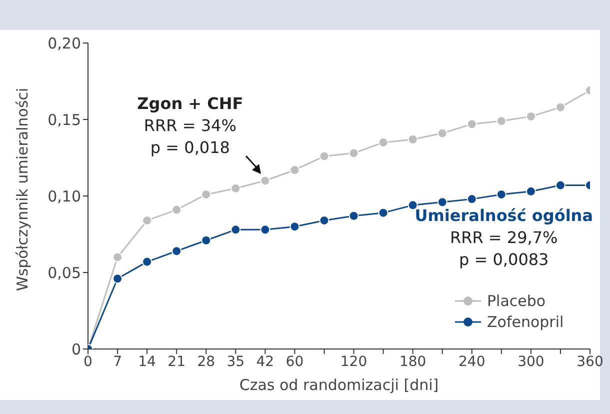 This screenshot has width=610, height=414. I want to click on annotation: Umieralność ogólna RRR = 29,7% p = 0,0083, so click(503, 238).